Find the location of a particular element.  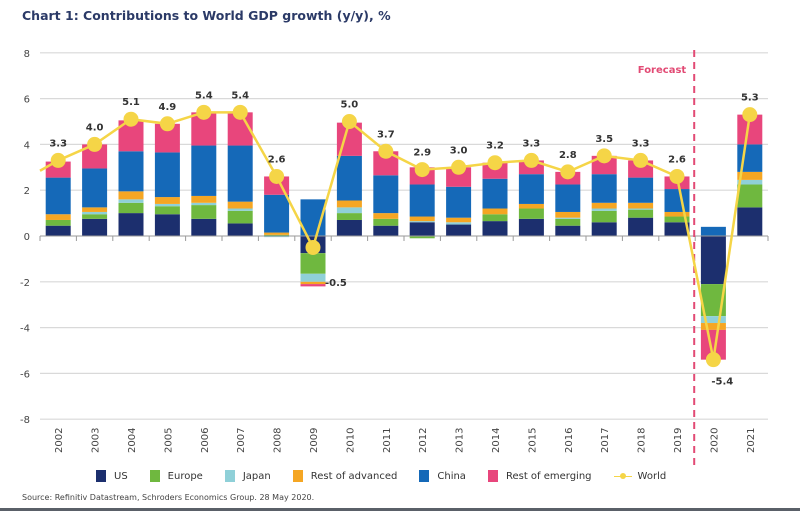

world-data-label: 3.0 is located at coordinates (459, 150).